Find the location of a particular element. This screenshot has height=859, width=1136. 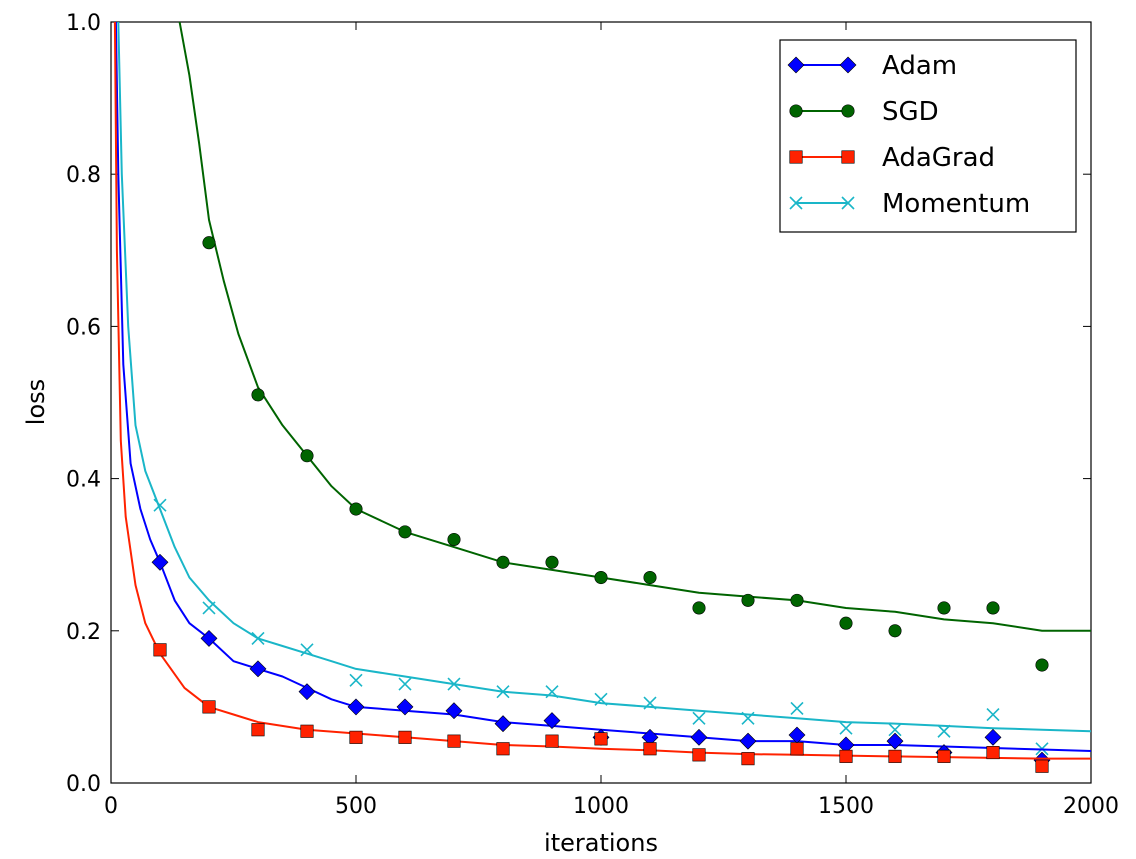

legend-item-momentum: Momentum is located at coordinates (909, 204).